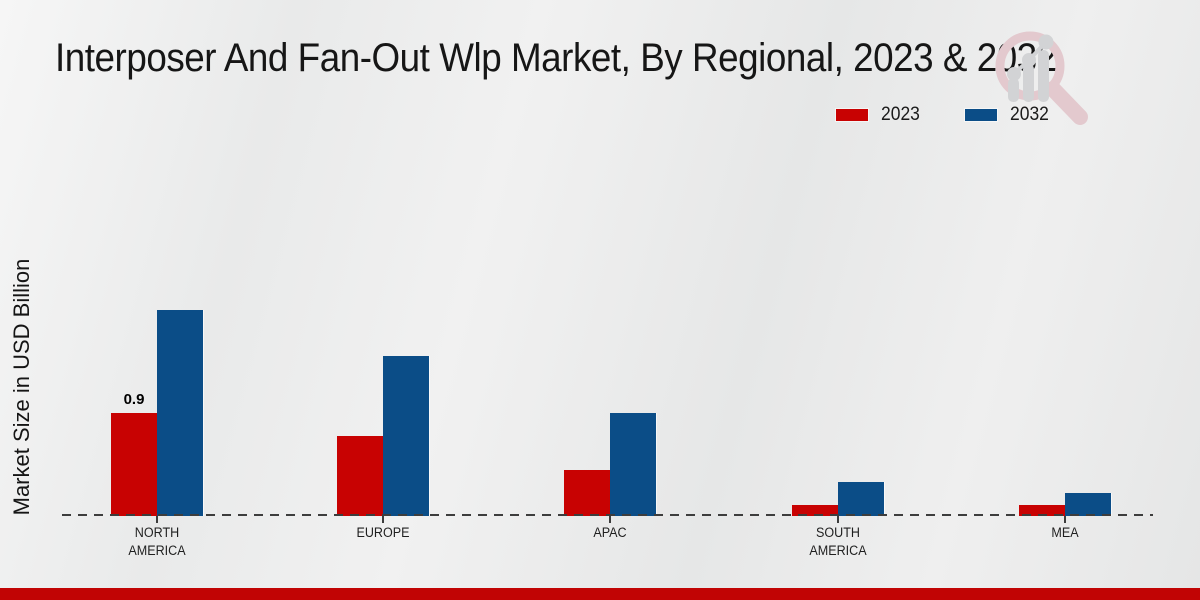 The image size is (1200, 600). What do you see at coordinates (852, 115) in the screenshot?
I see `legend-swatch-2023` at bounding box center [852, 115].